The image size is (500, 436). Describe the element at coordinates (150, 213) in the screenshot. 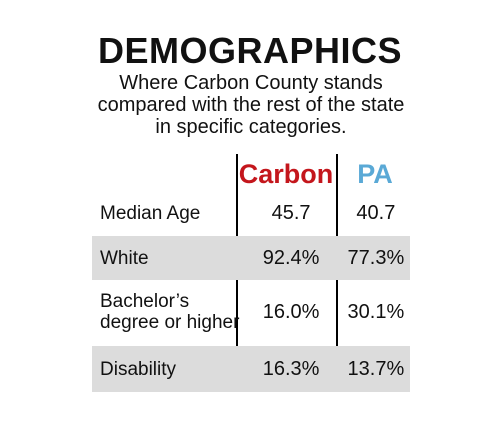

I see `row-label: Median Age` at that location.